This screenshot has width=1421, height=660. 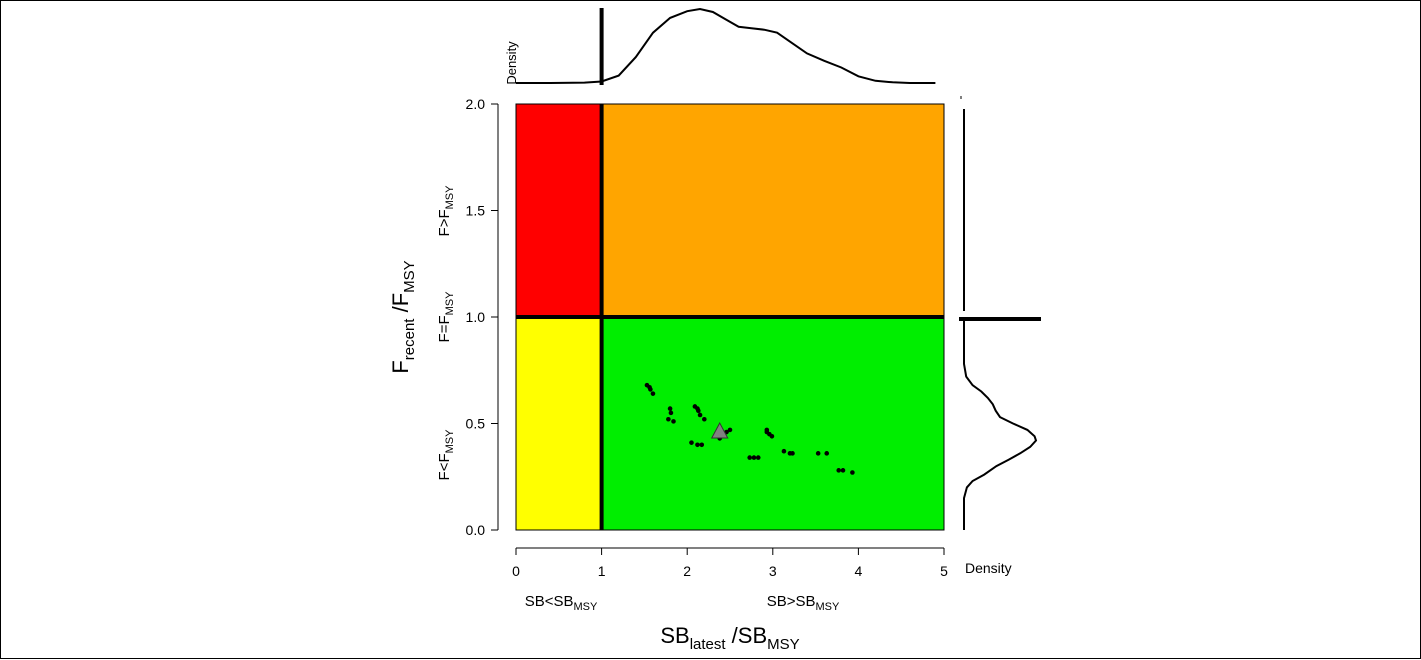 What do you see at coordinates (446, 211) in the screenshot?
I see `y-region-label-upper: F>FMSY` at bounding box center [446, 211].